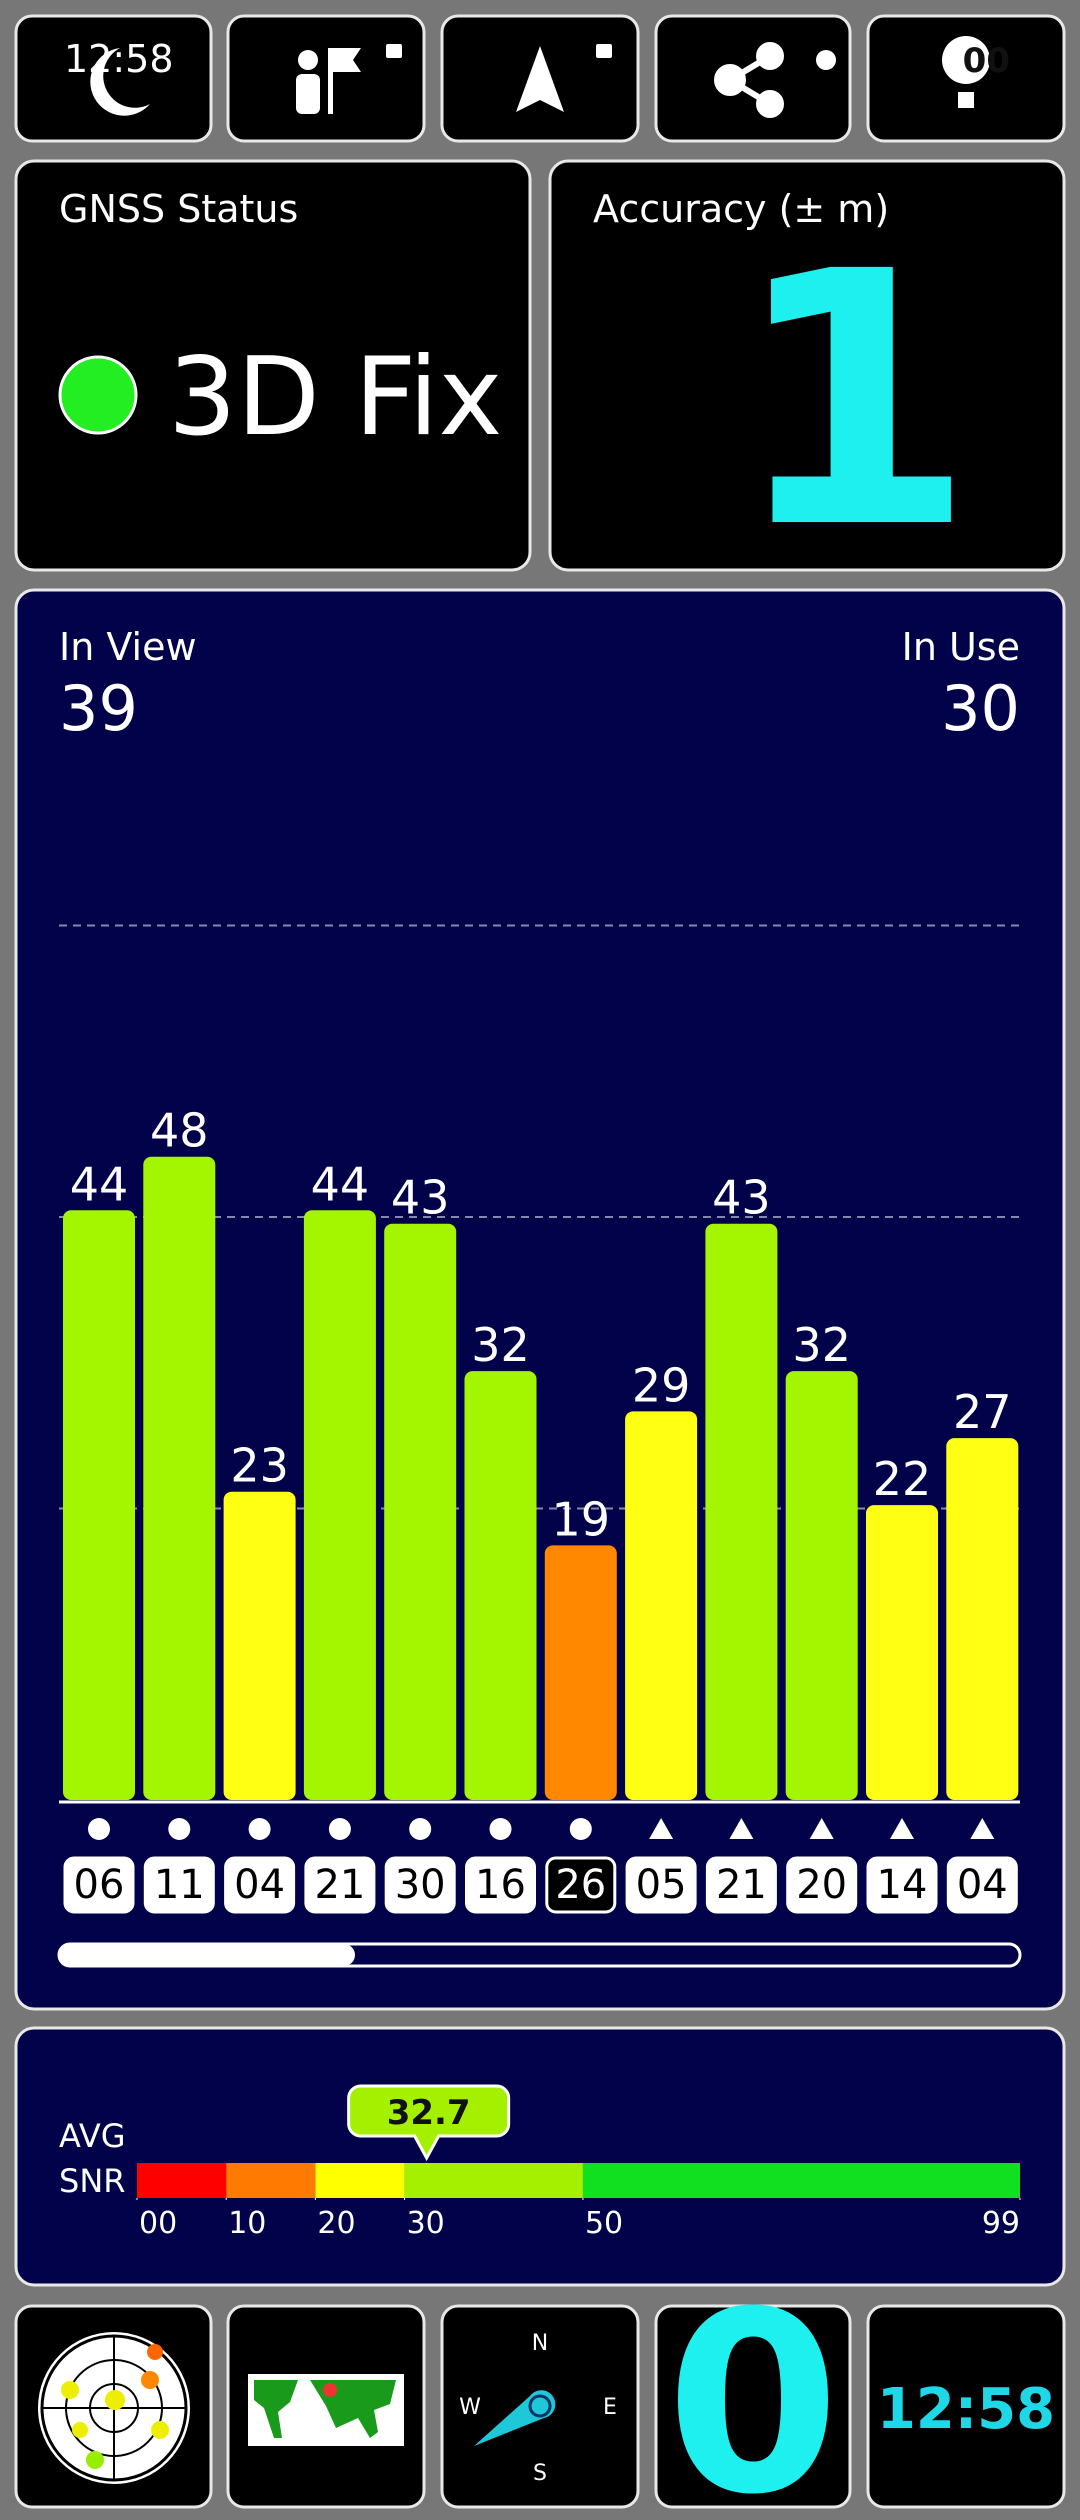  I want to click on snr-tick-label: 10, so click(247, 2223).